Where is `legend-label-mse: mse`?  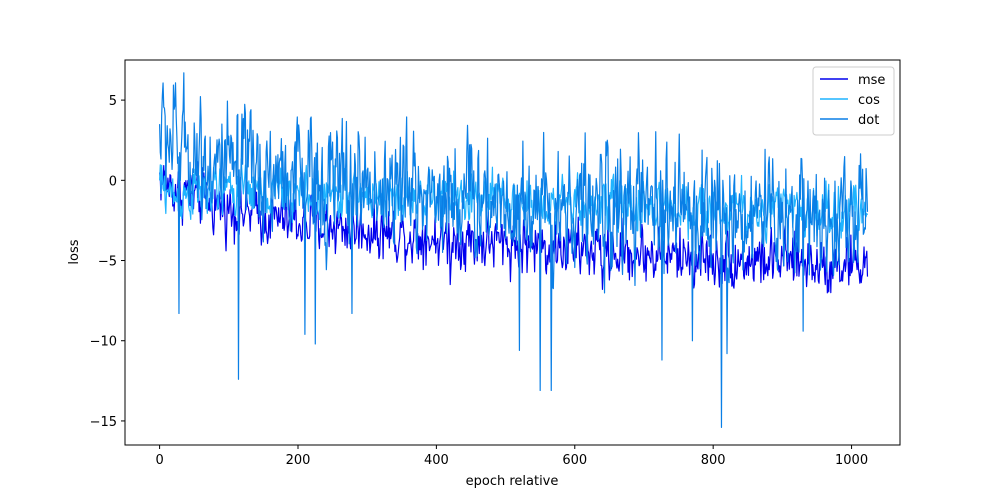
legend-label-mse: mse is located at coordinates (871, 80).